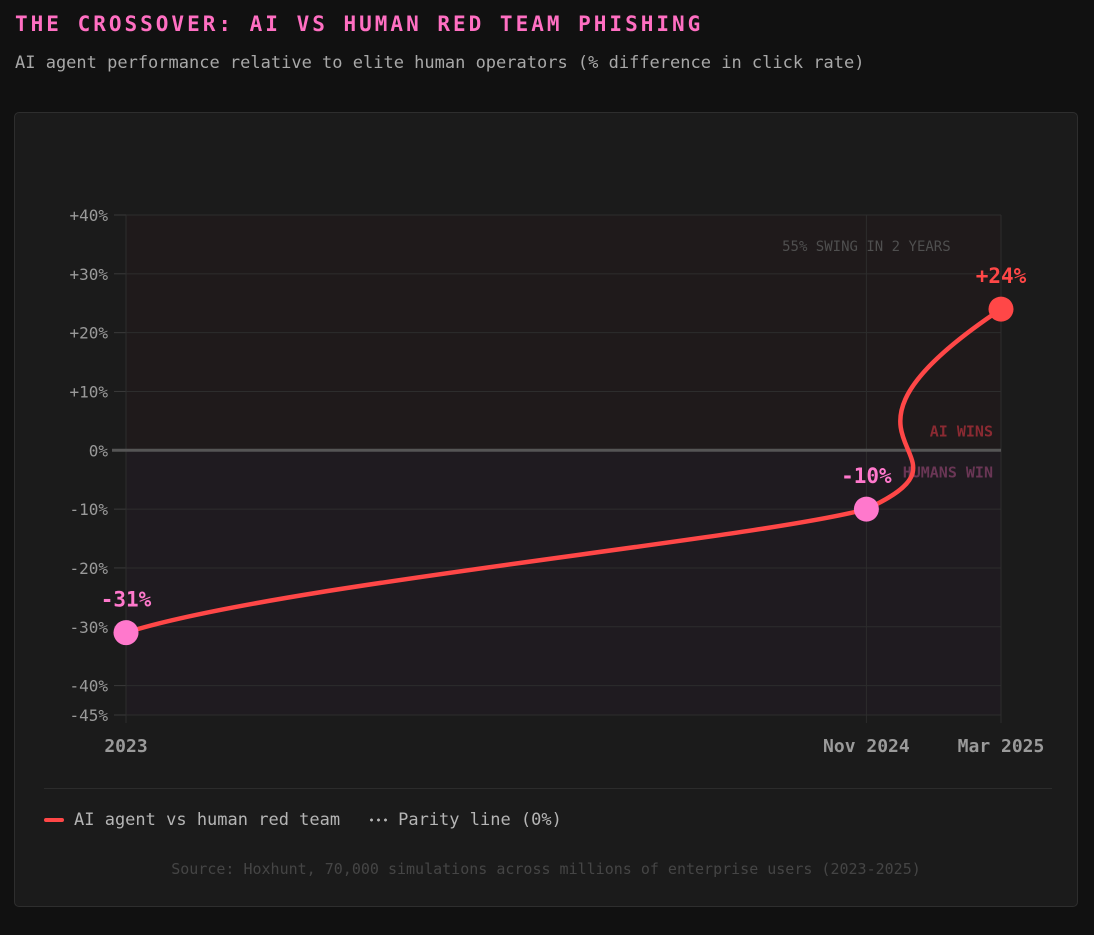 This screenshot has width=1094, height=935. Describe the element at coordinates (88, 715) in the screenshot. I see `y-tick-label: -45%` at that location.